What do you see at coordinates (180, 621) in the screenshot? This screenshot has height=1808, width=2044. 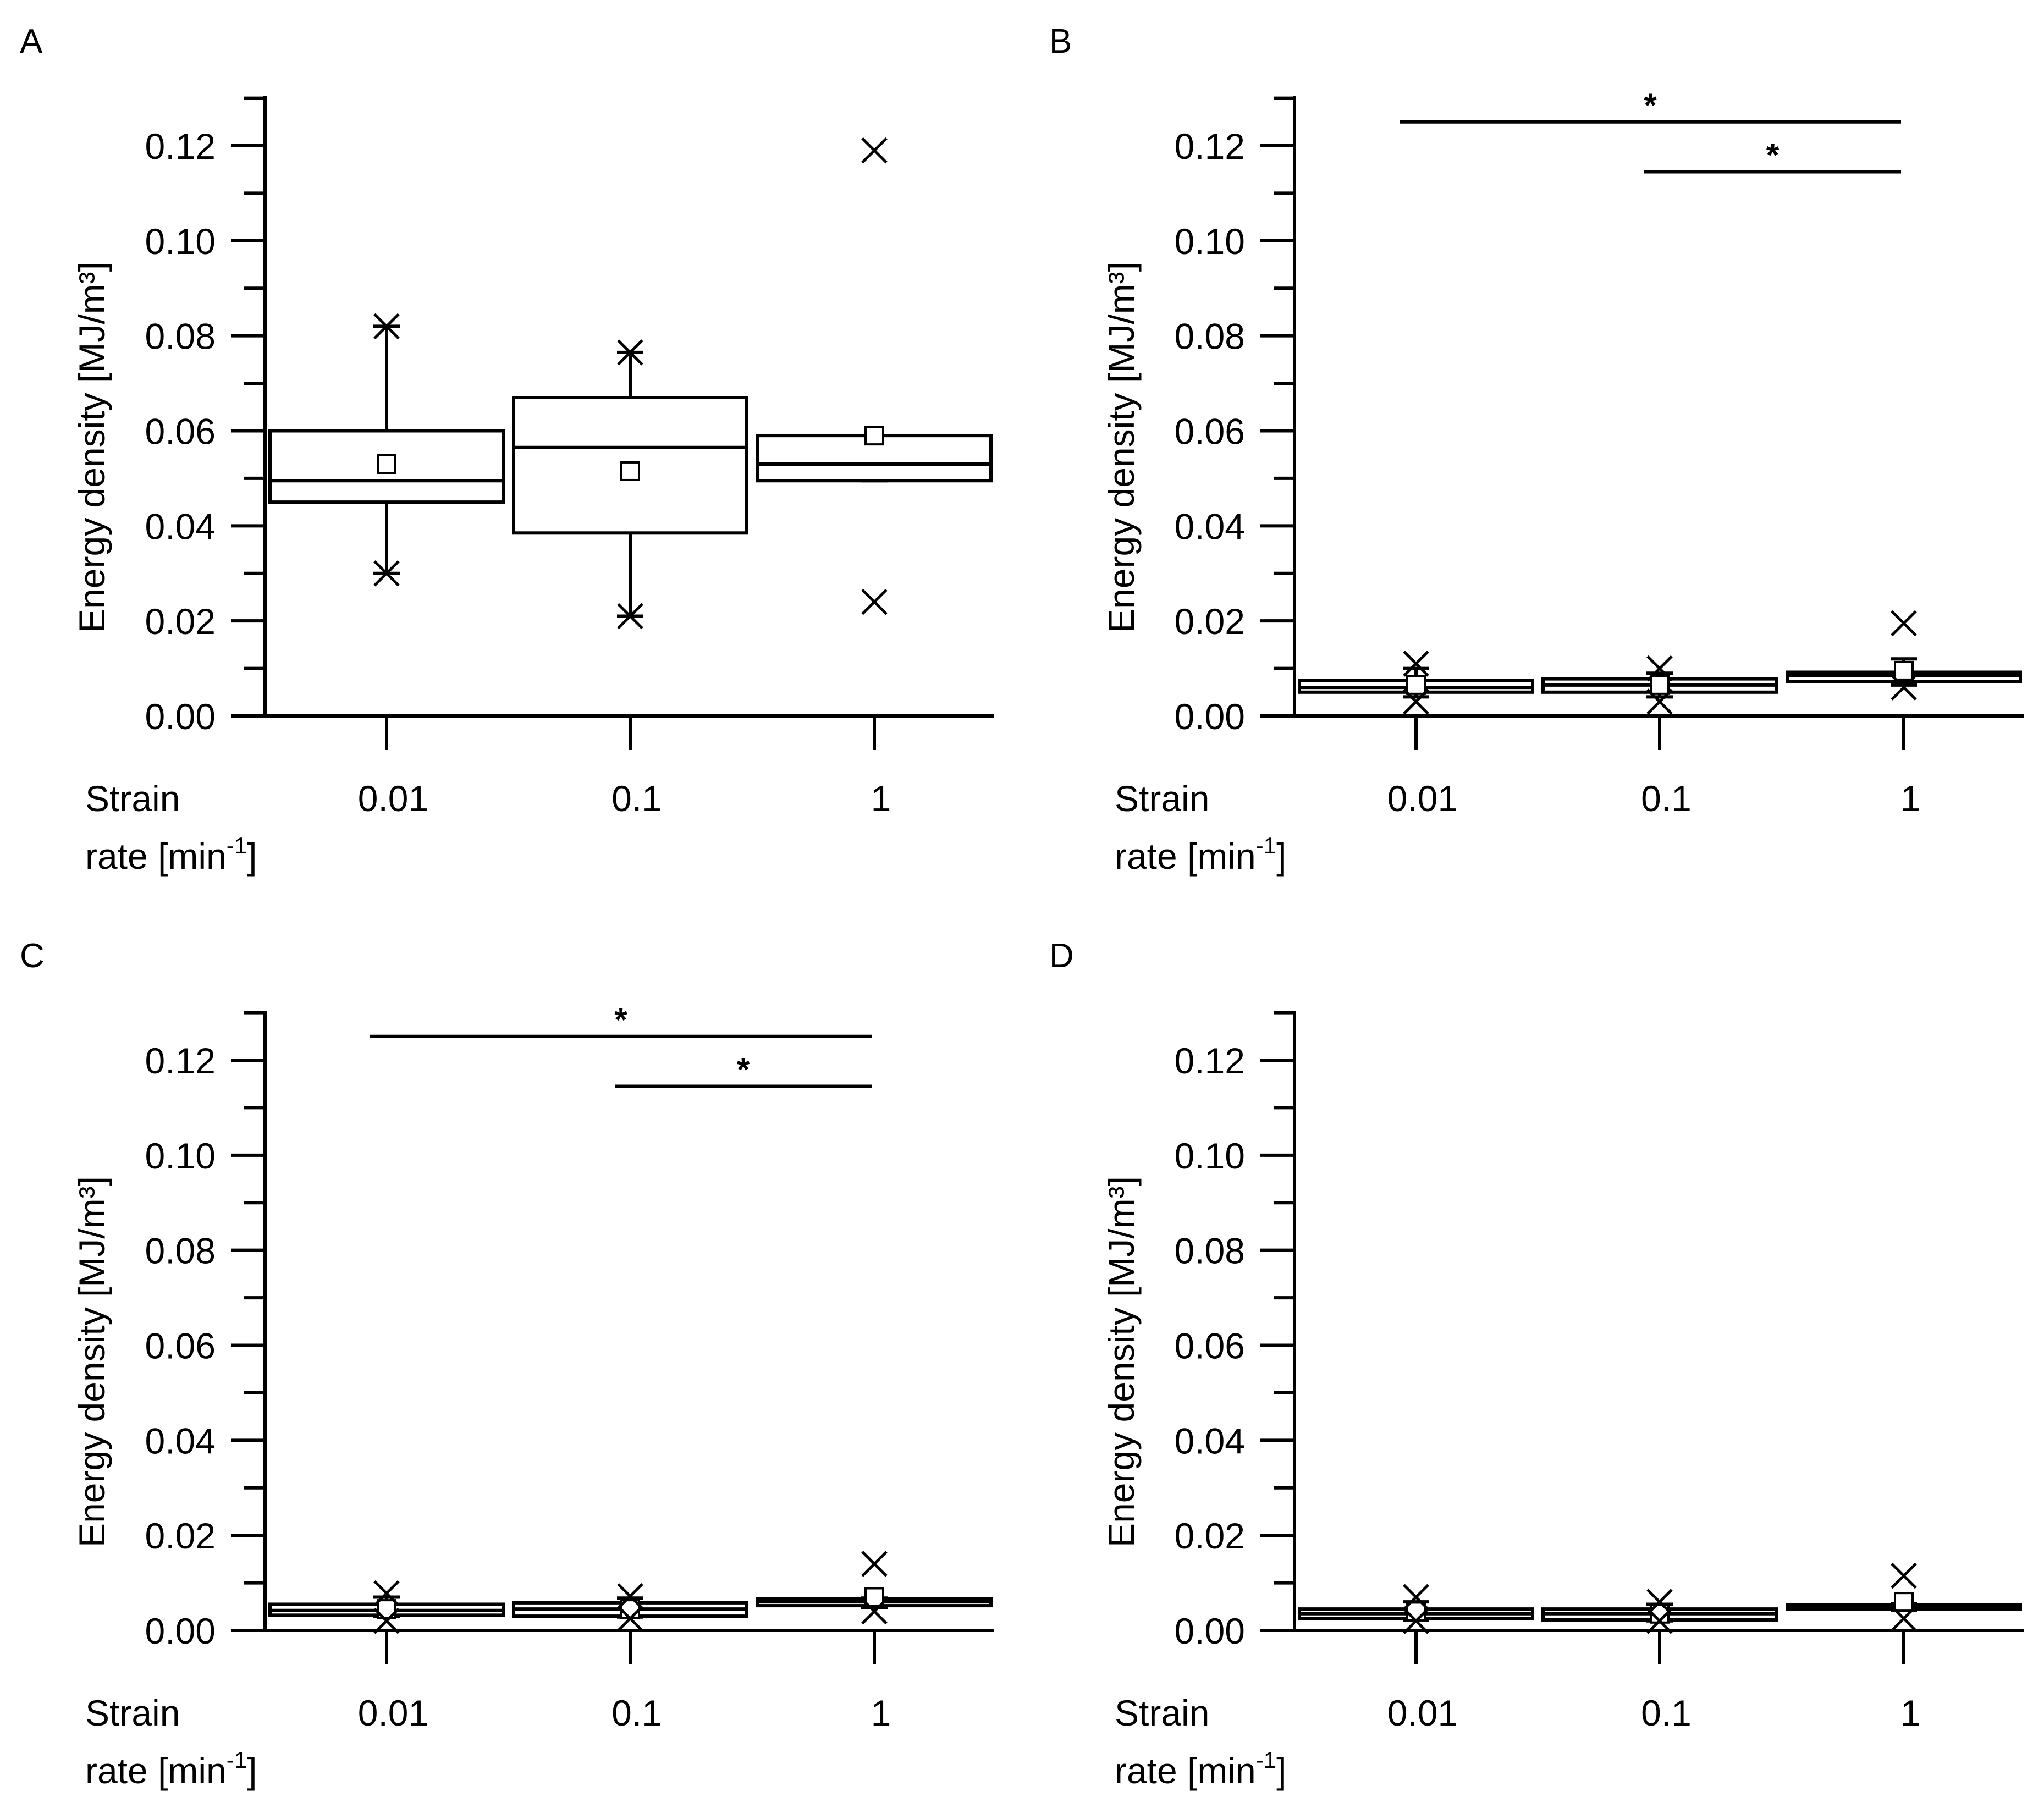 I see `y-tick-label: 0.02` at bounding box center [180, 621].